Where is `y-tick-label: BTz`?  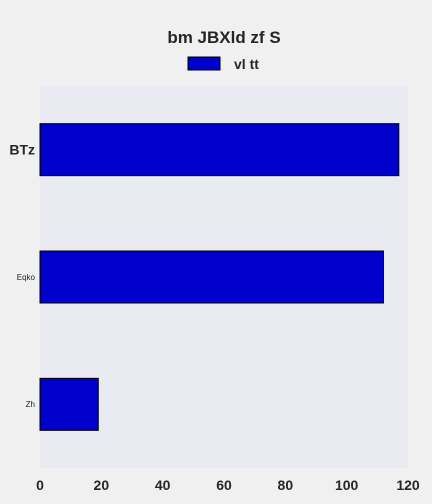 y-tick-label: BTz is located at coordinates (22, 150).